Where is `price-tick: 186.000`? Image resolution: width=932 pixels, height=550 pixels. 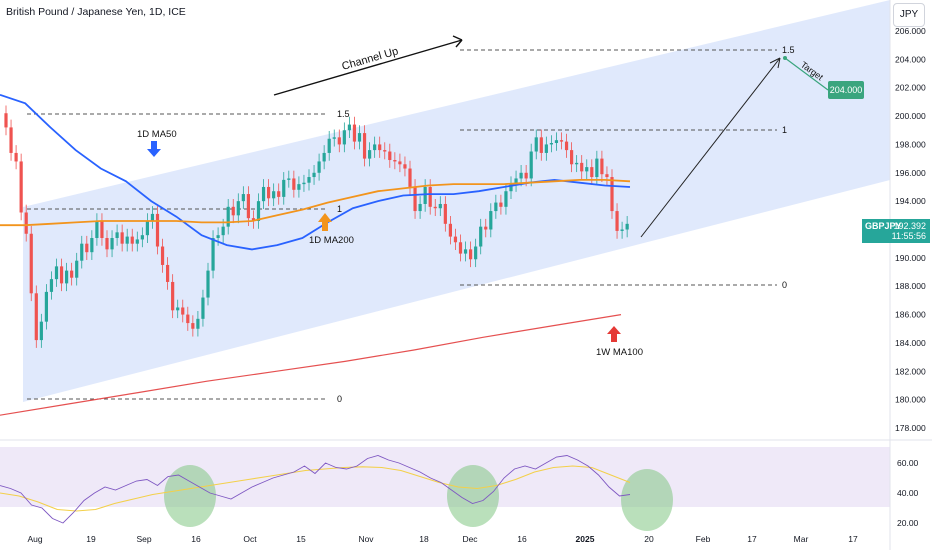 price-tick: 186.000 is located at coordinates (910, 315).